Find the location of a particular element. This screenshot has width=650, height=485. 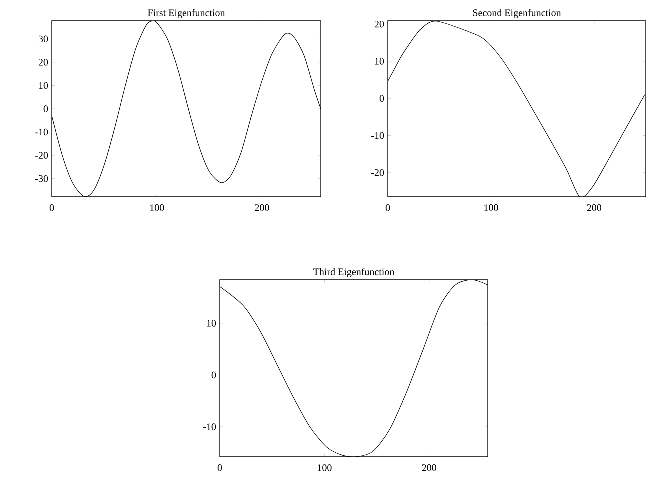

chart-title: Third Eigenfunction is located at coordinates (354, 273).